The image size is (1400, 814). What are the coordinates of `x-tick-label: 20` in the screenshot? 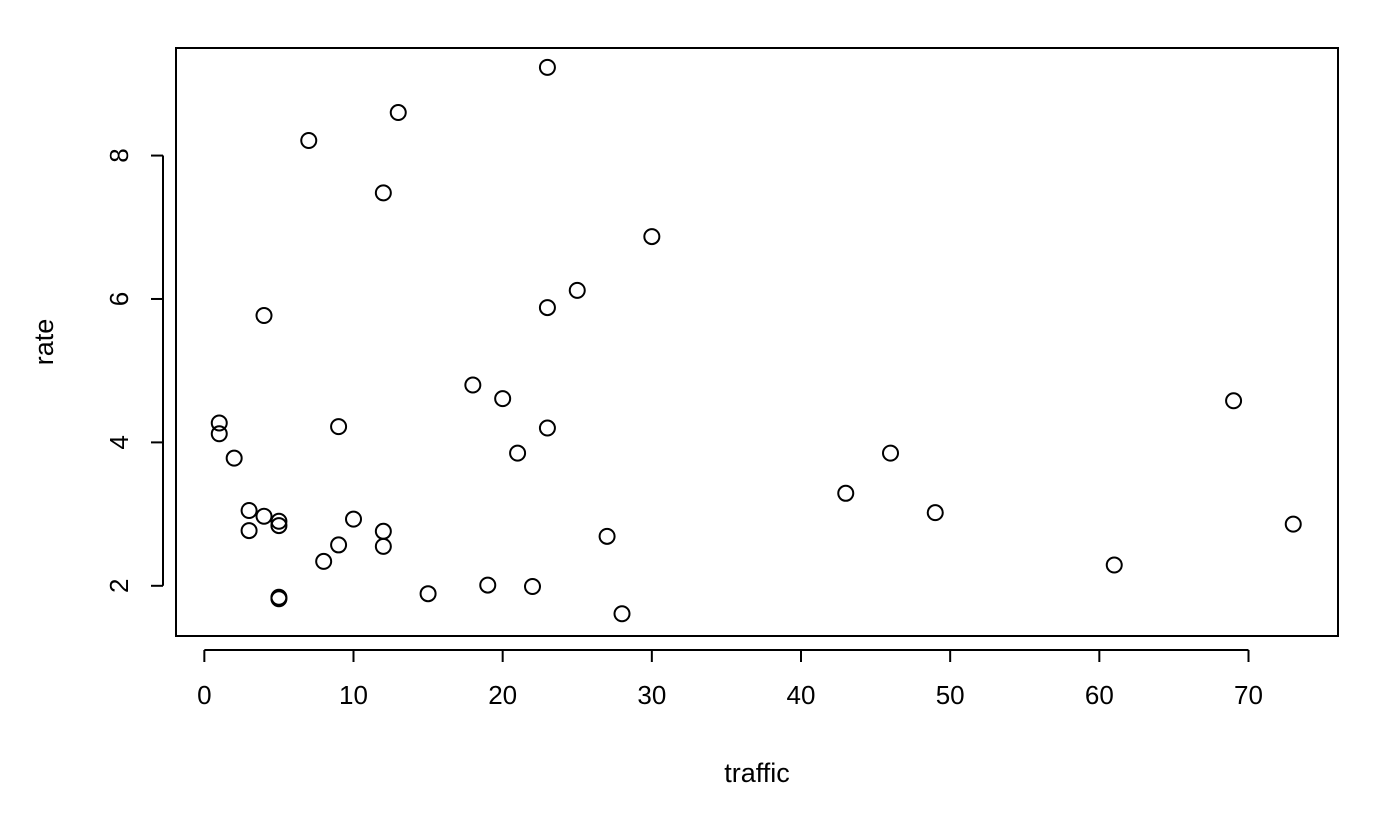 It's located at (502, 695).